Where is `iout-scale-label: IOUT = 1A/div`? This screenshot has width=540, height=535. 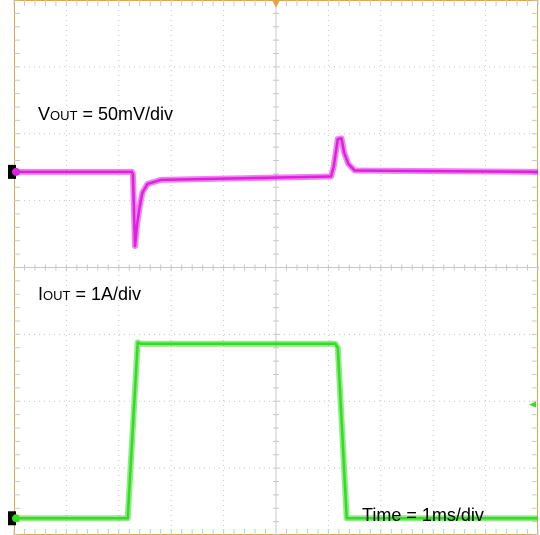
iout-scale-label: IOUT = 1A/div is located at coordinates (90, 294).